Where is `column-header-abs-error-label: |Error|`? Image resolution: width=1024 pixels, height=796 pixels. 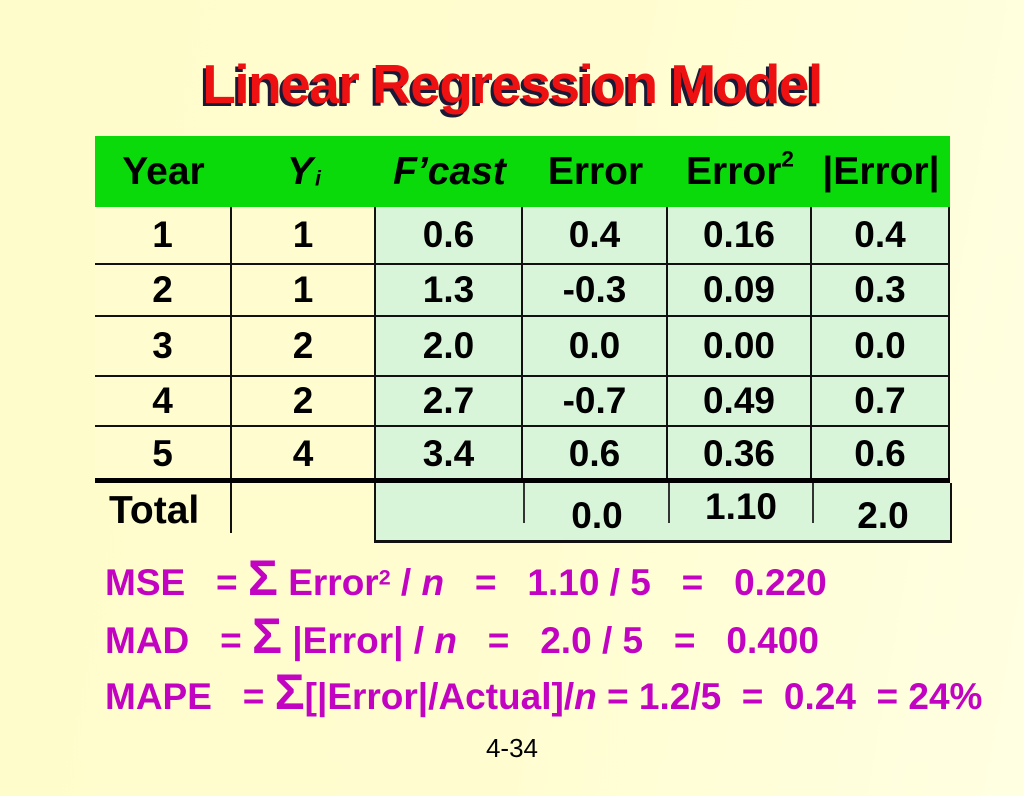 column-header-abs-error-label: |Error| is located at coordinates (881, 171).